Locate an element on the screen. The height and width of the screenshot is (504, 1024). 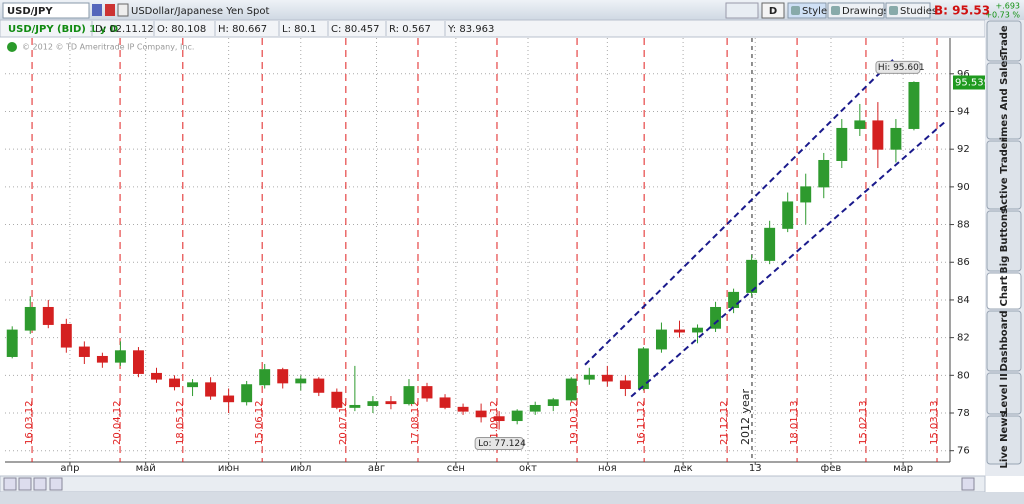
info-field: H: 80.667 is located at coordinates (242, 29).